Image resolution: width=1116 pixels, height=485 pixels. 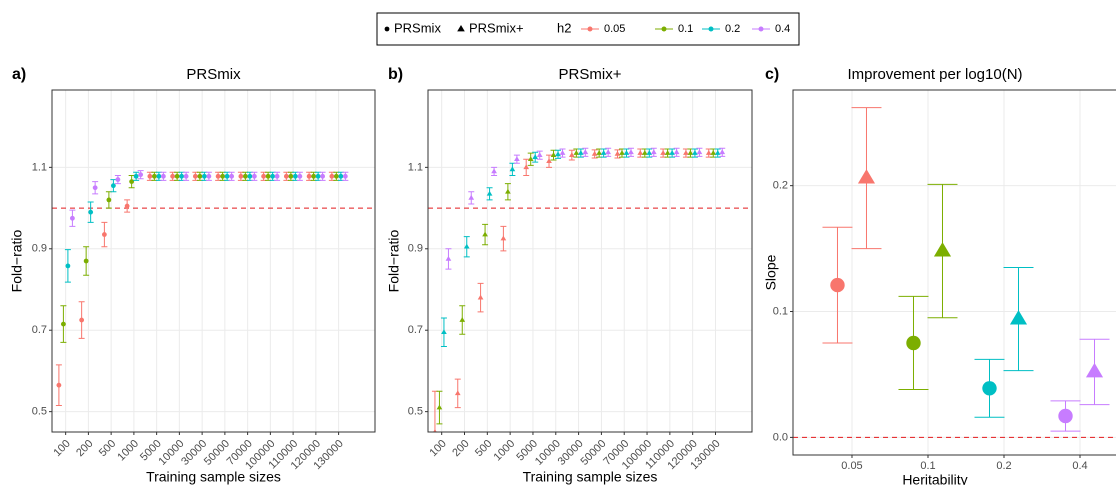 What do you see at coordinates (664, 29) in the screenshot?
I see `legend-key` at bounding box center [664, 29].